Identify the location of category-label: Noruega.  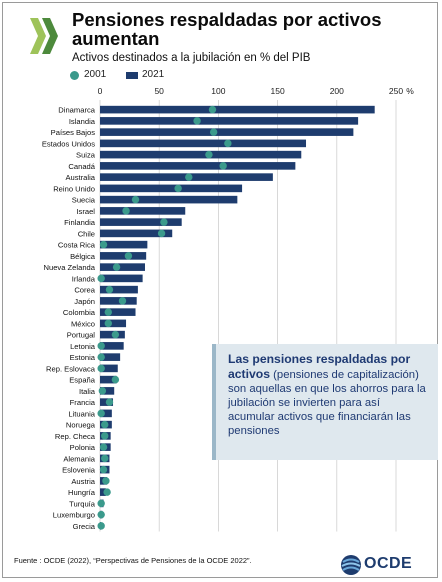
(81, 425).